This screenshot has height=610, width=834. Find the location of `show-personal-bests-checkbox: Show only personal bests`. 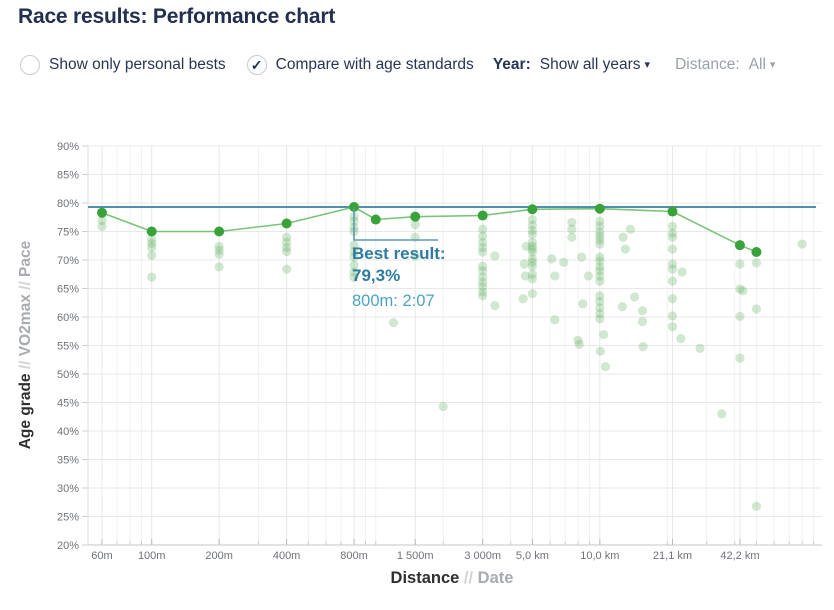

show-personal-bests-checkbox: Show only personal bests is located at coordinates (123, 65).